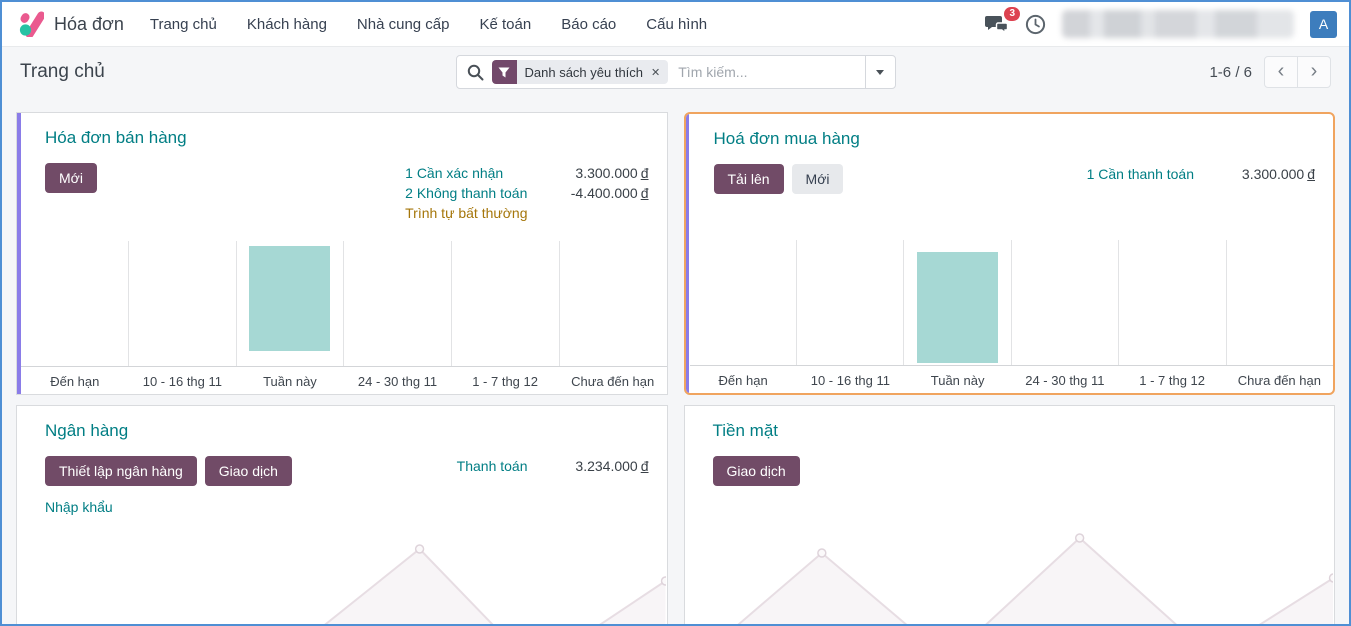  I want to click on user-menu, so click(1178, 24).